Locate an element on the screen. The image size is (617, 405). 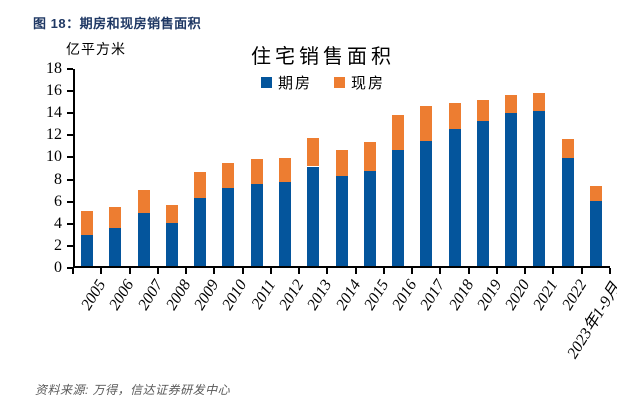
x-axis-category-label: 2006 is located at coordinates (122, 295).